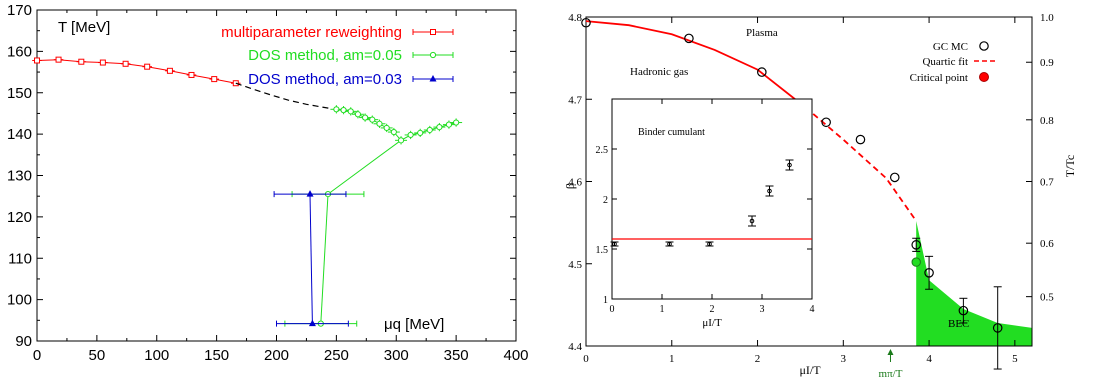 This screenshot has width=1104, height=381. What do you see at coordinates (1047, 244) in the screenshot?
I see `right-tick-label: 0.6` at bounding box center [1047, 244].